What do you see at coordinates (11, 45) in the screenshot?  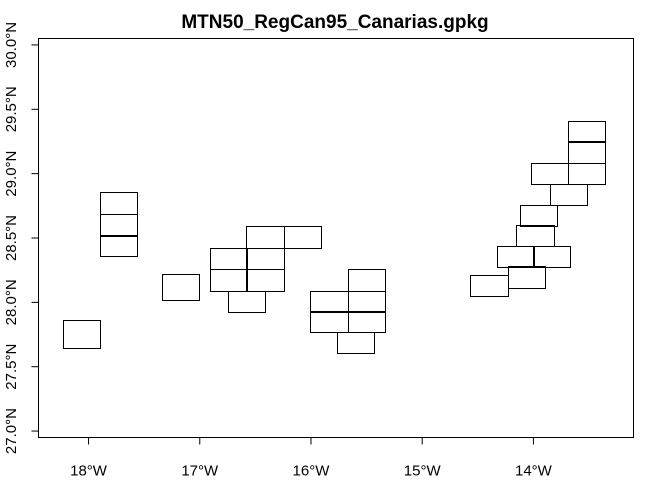 I see `y-tick-label: 30.0°N` at bounding box center [11, 45].